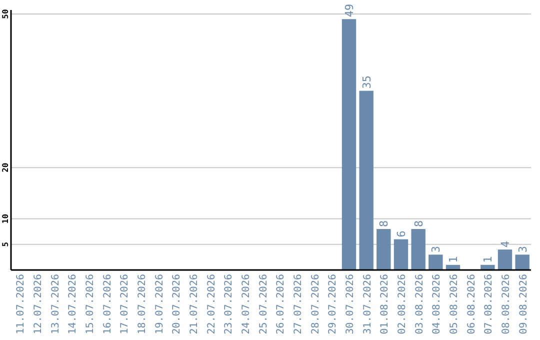 This screenshot has height=340, width=540. What do you see at coordinates (5, 14) in the screenshot?
I see `y-tick-label: 50` at bounding box center [5, 14].